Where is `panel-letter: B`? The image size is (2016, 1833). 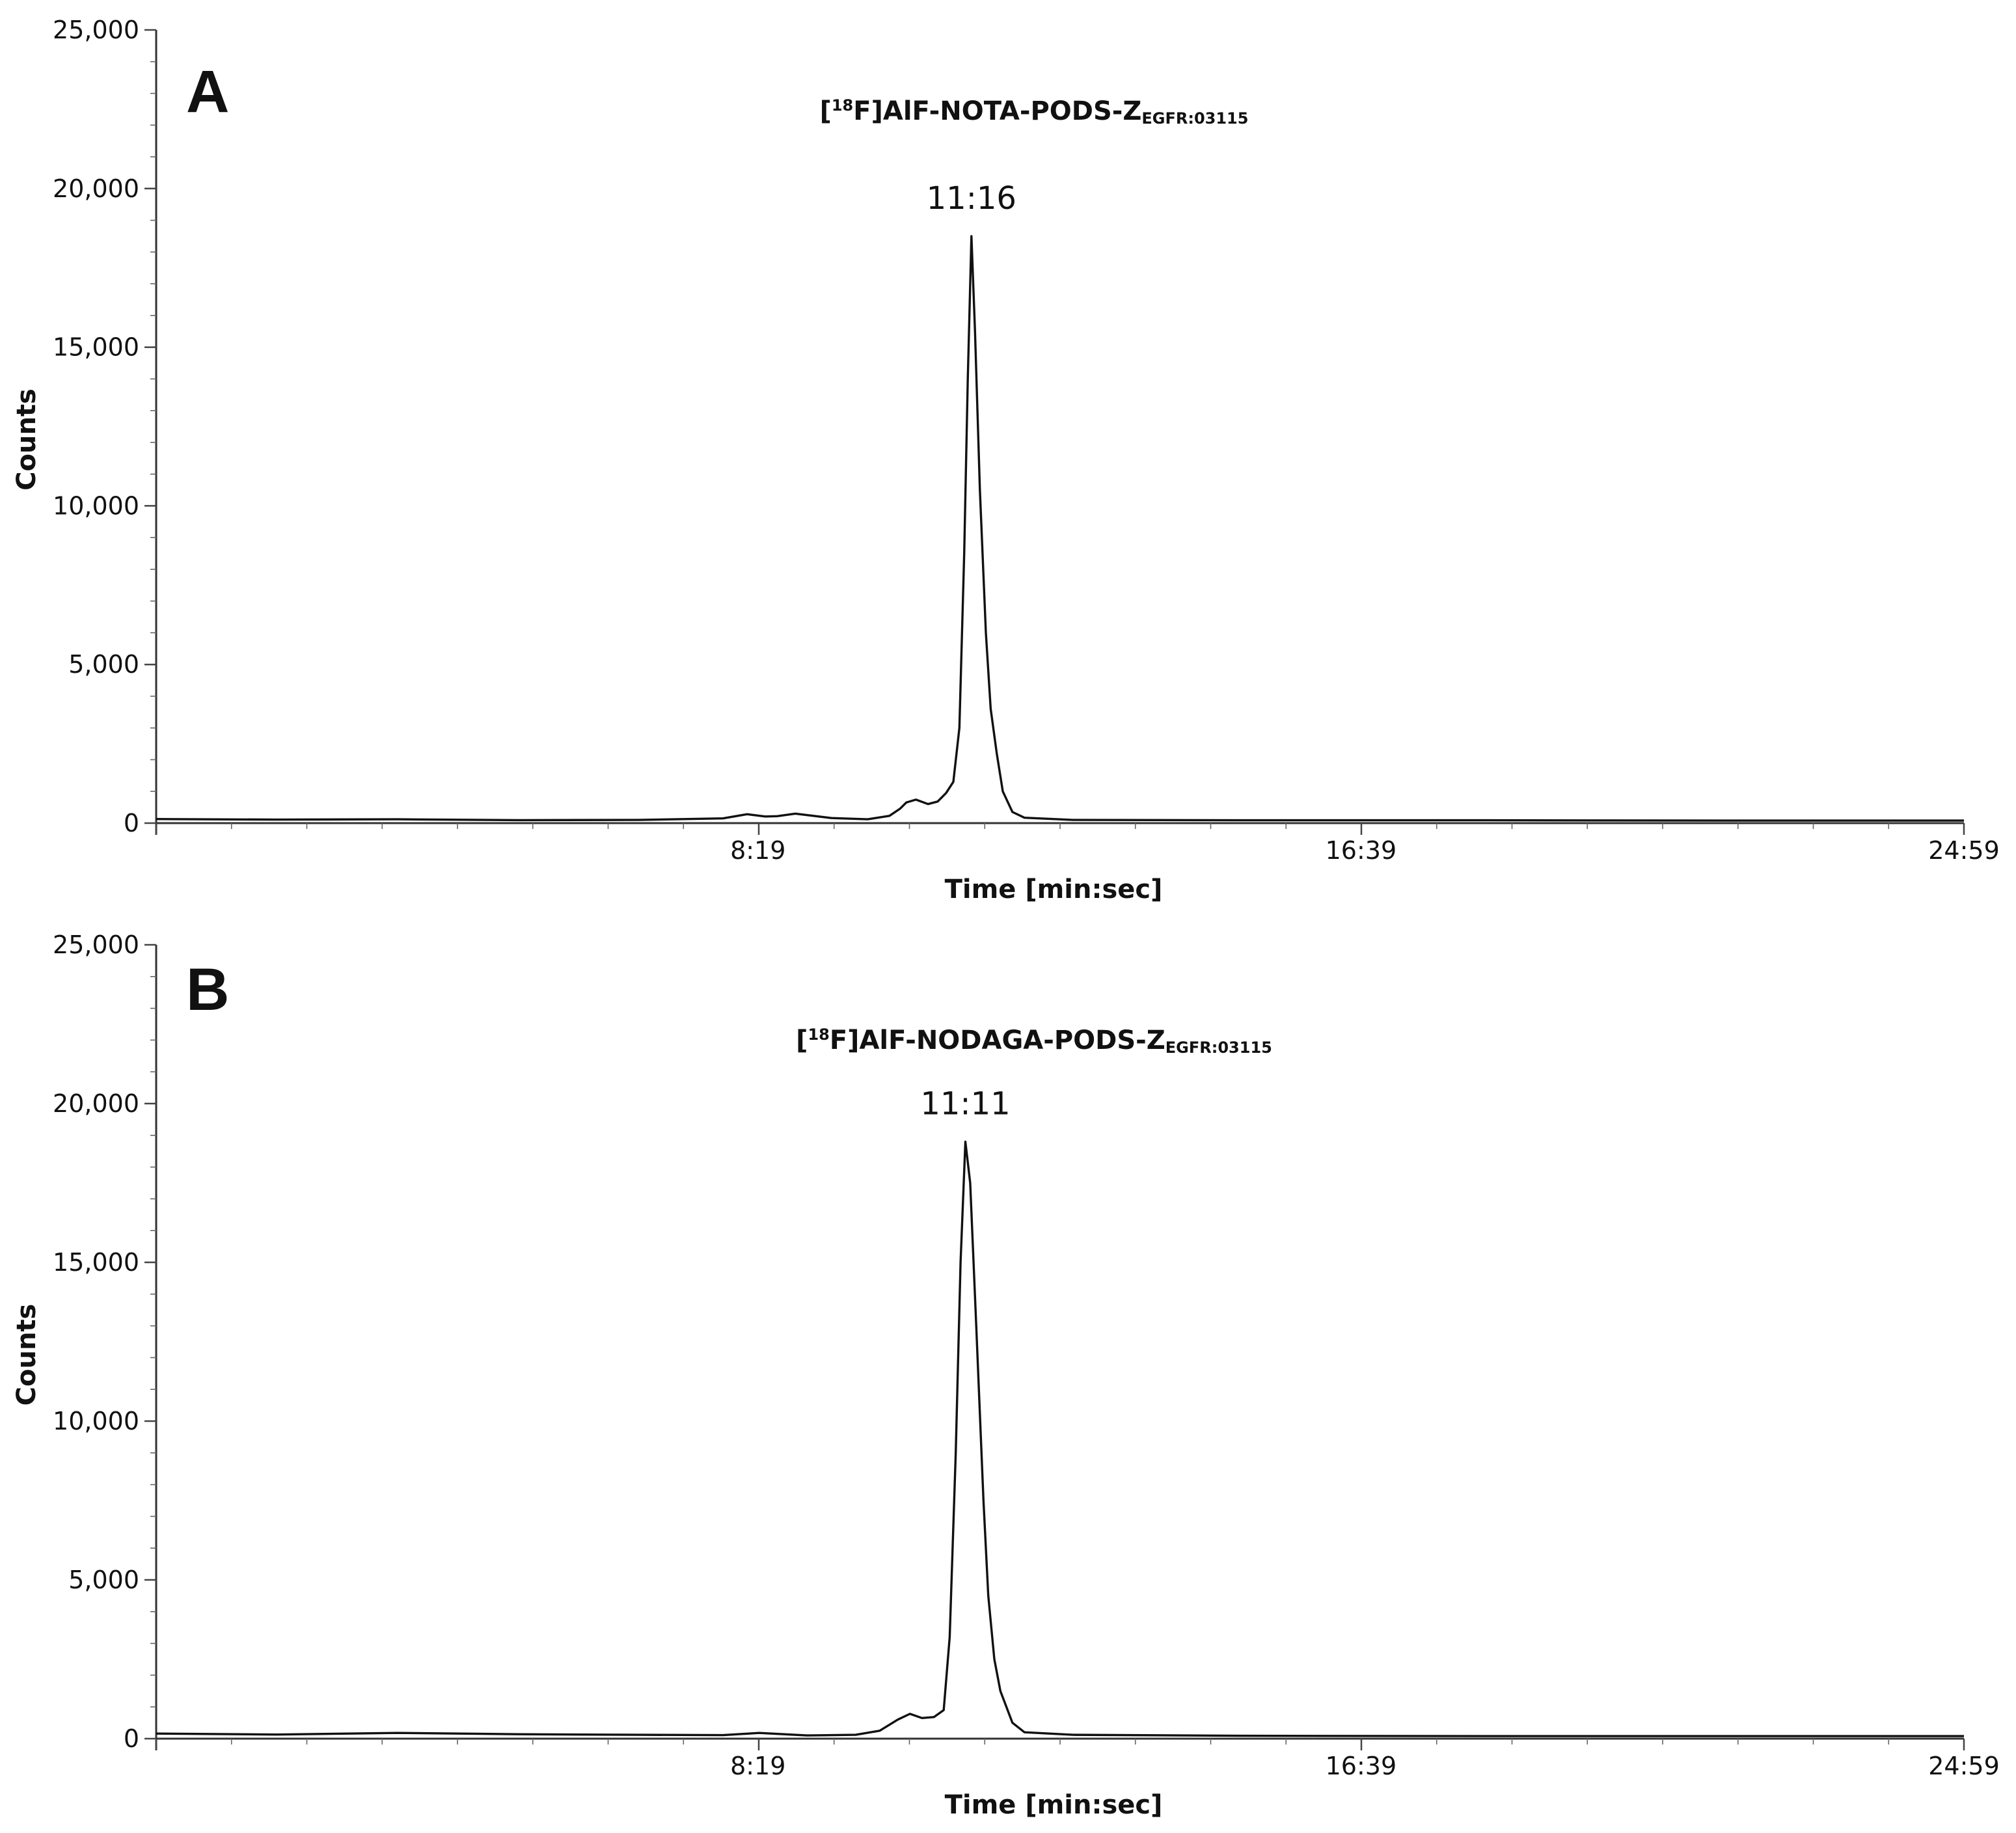
panel-letter: B is located at coordinates (207, 990).